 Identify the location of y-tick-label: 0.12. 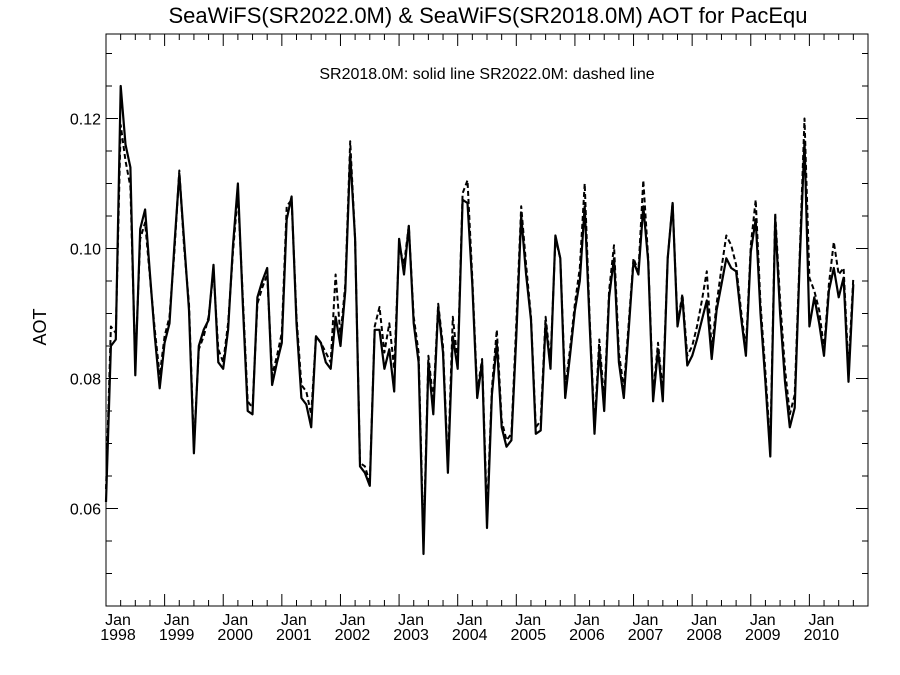
(85, 120).